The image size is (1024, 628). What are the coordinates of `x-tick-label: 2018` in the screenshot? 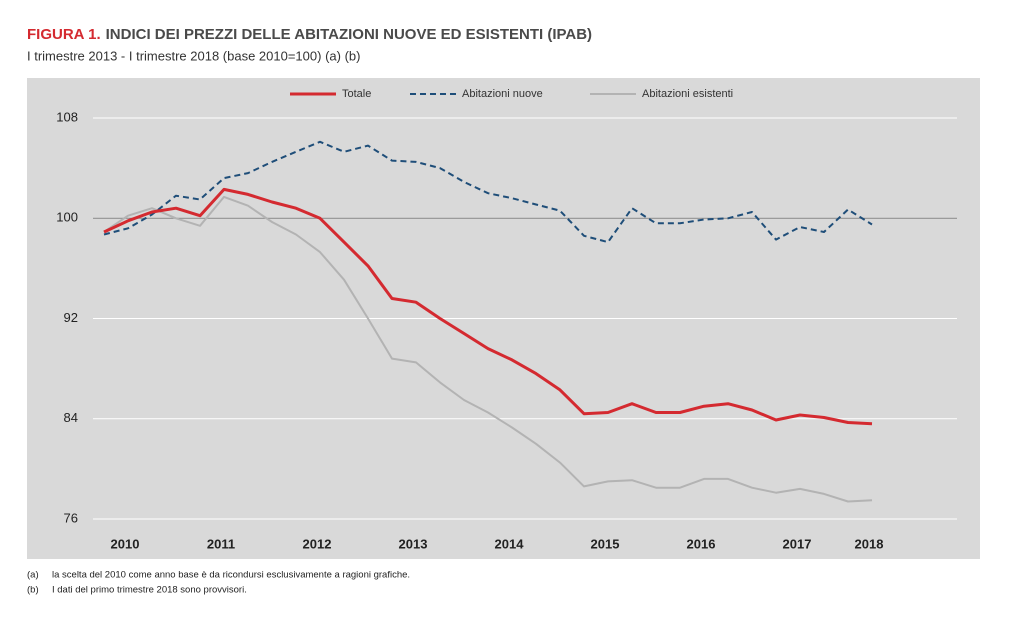 It's located at (869, 543).